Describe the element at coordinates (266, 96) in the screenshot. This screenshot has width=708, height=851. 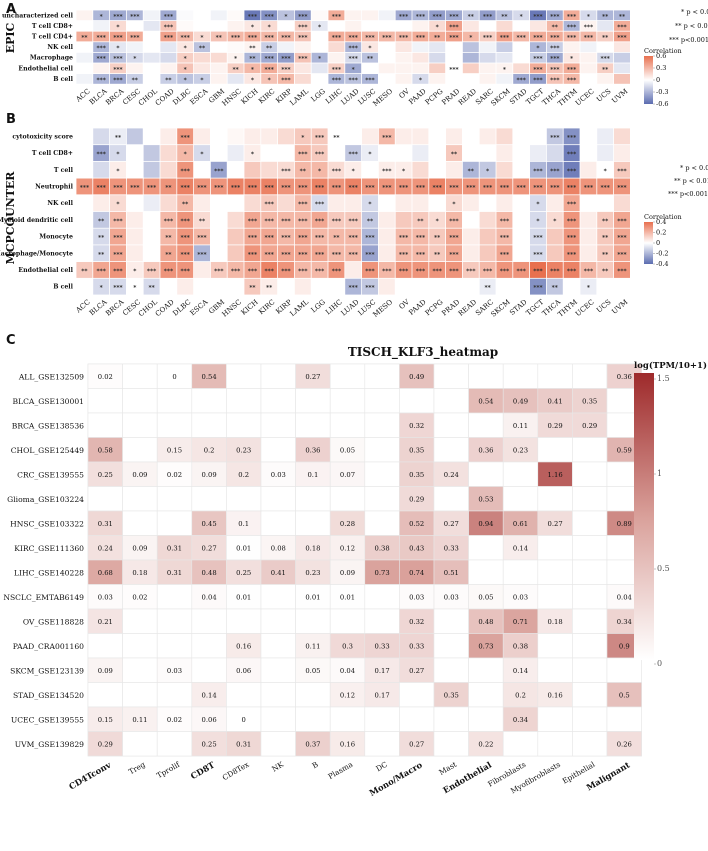
I see `panel-a-column-label: KIRC` at that location.